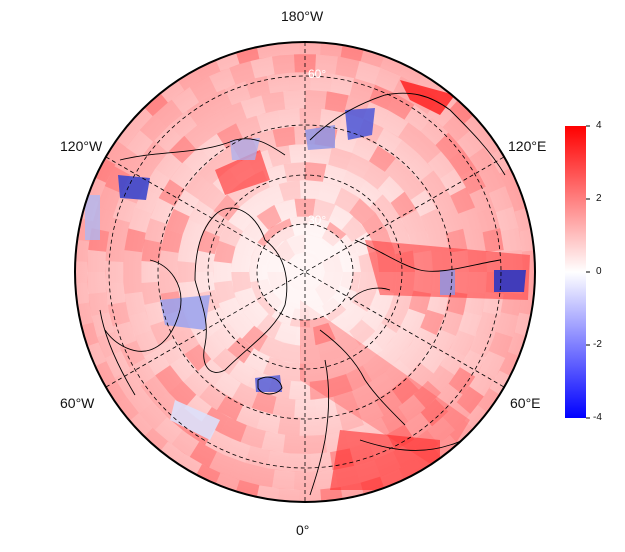 Image resolution: width=625 pixels, height=552 pixels. What do you see at coordinates (385, 460) in the screenshot?
I see `warm-spot-south` at bounding box center [385, 460].